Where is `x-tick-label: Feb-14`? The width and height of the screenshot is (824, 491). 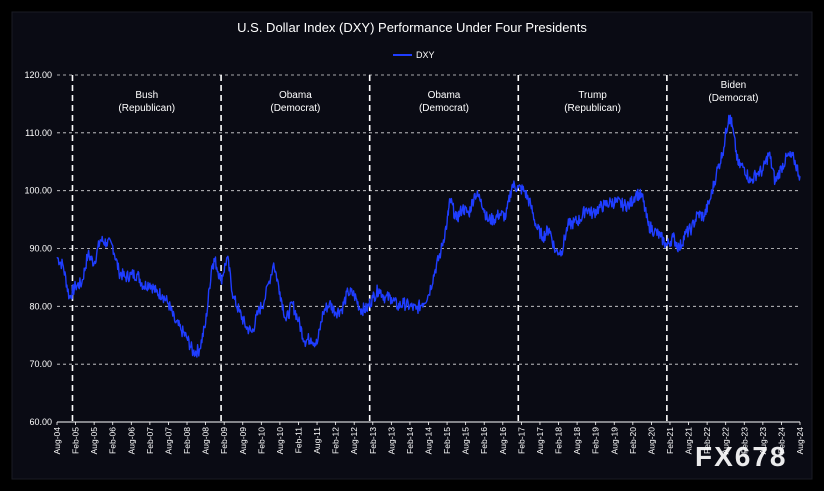 x-tick-label: Feb-14 is located at coordinates (410, 440).